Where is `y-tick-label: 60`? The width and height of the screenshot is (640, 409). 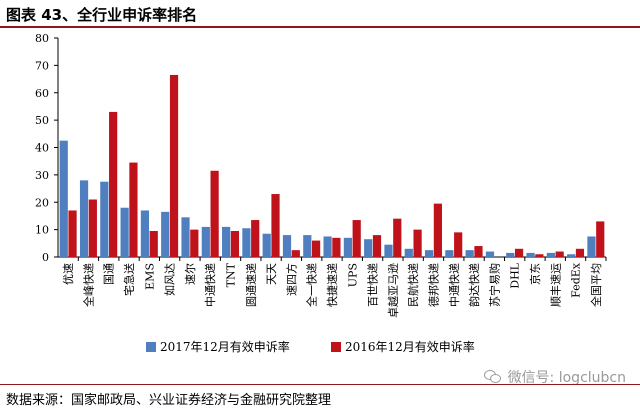
y-tick-label: 60 is located at coordinates (42, 93).